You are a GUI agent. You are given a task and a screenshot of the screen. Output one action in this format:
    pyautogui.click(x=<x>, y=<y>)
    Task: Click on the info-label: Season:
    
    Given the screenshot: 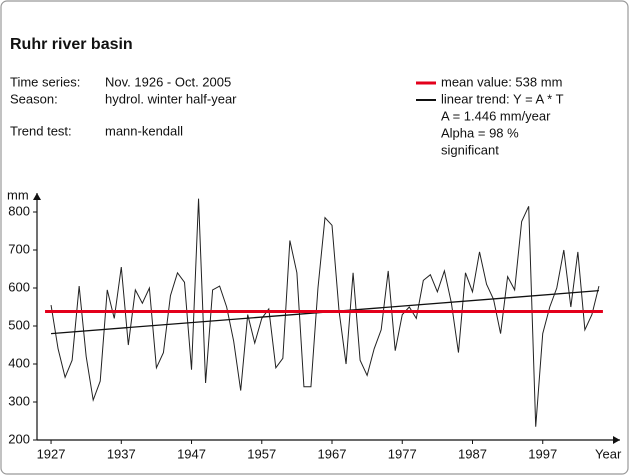 What is the action you would take?
    pyautogui.click(x=34, y=98)
    